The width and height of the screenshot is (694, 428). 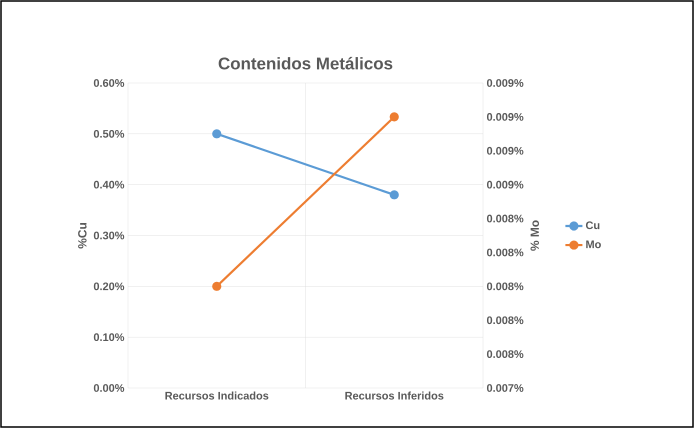 What do you see at coordinates (216, 396) in the screenshot?
I see `x-tick-label: Recursos Indicados` at bounding box center [216, 396].